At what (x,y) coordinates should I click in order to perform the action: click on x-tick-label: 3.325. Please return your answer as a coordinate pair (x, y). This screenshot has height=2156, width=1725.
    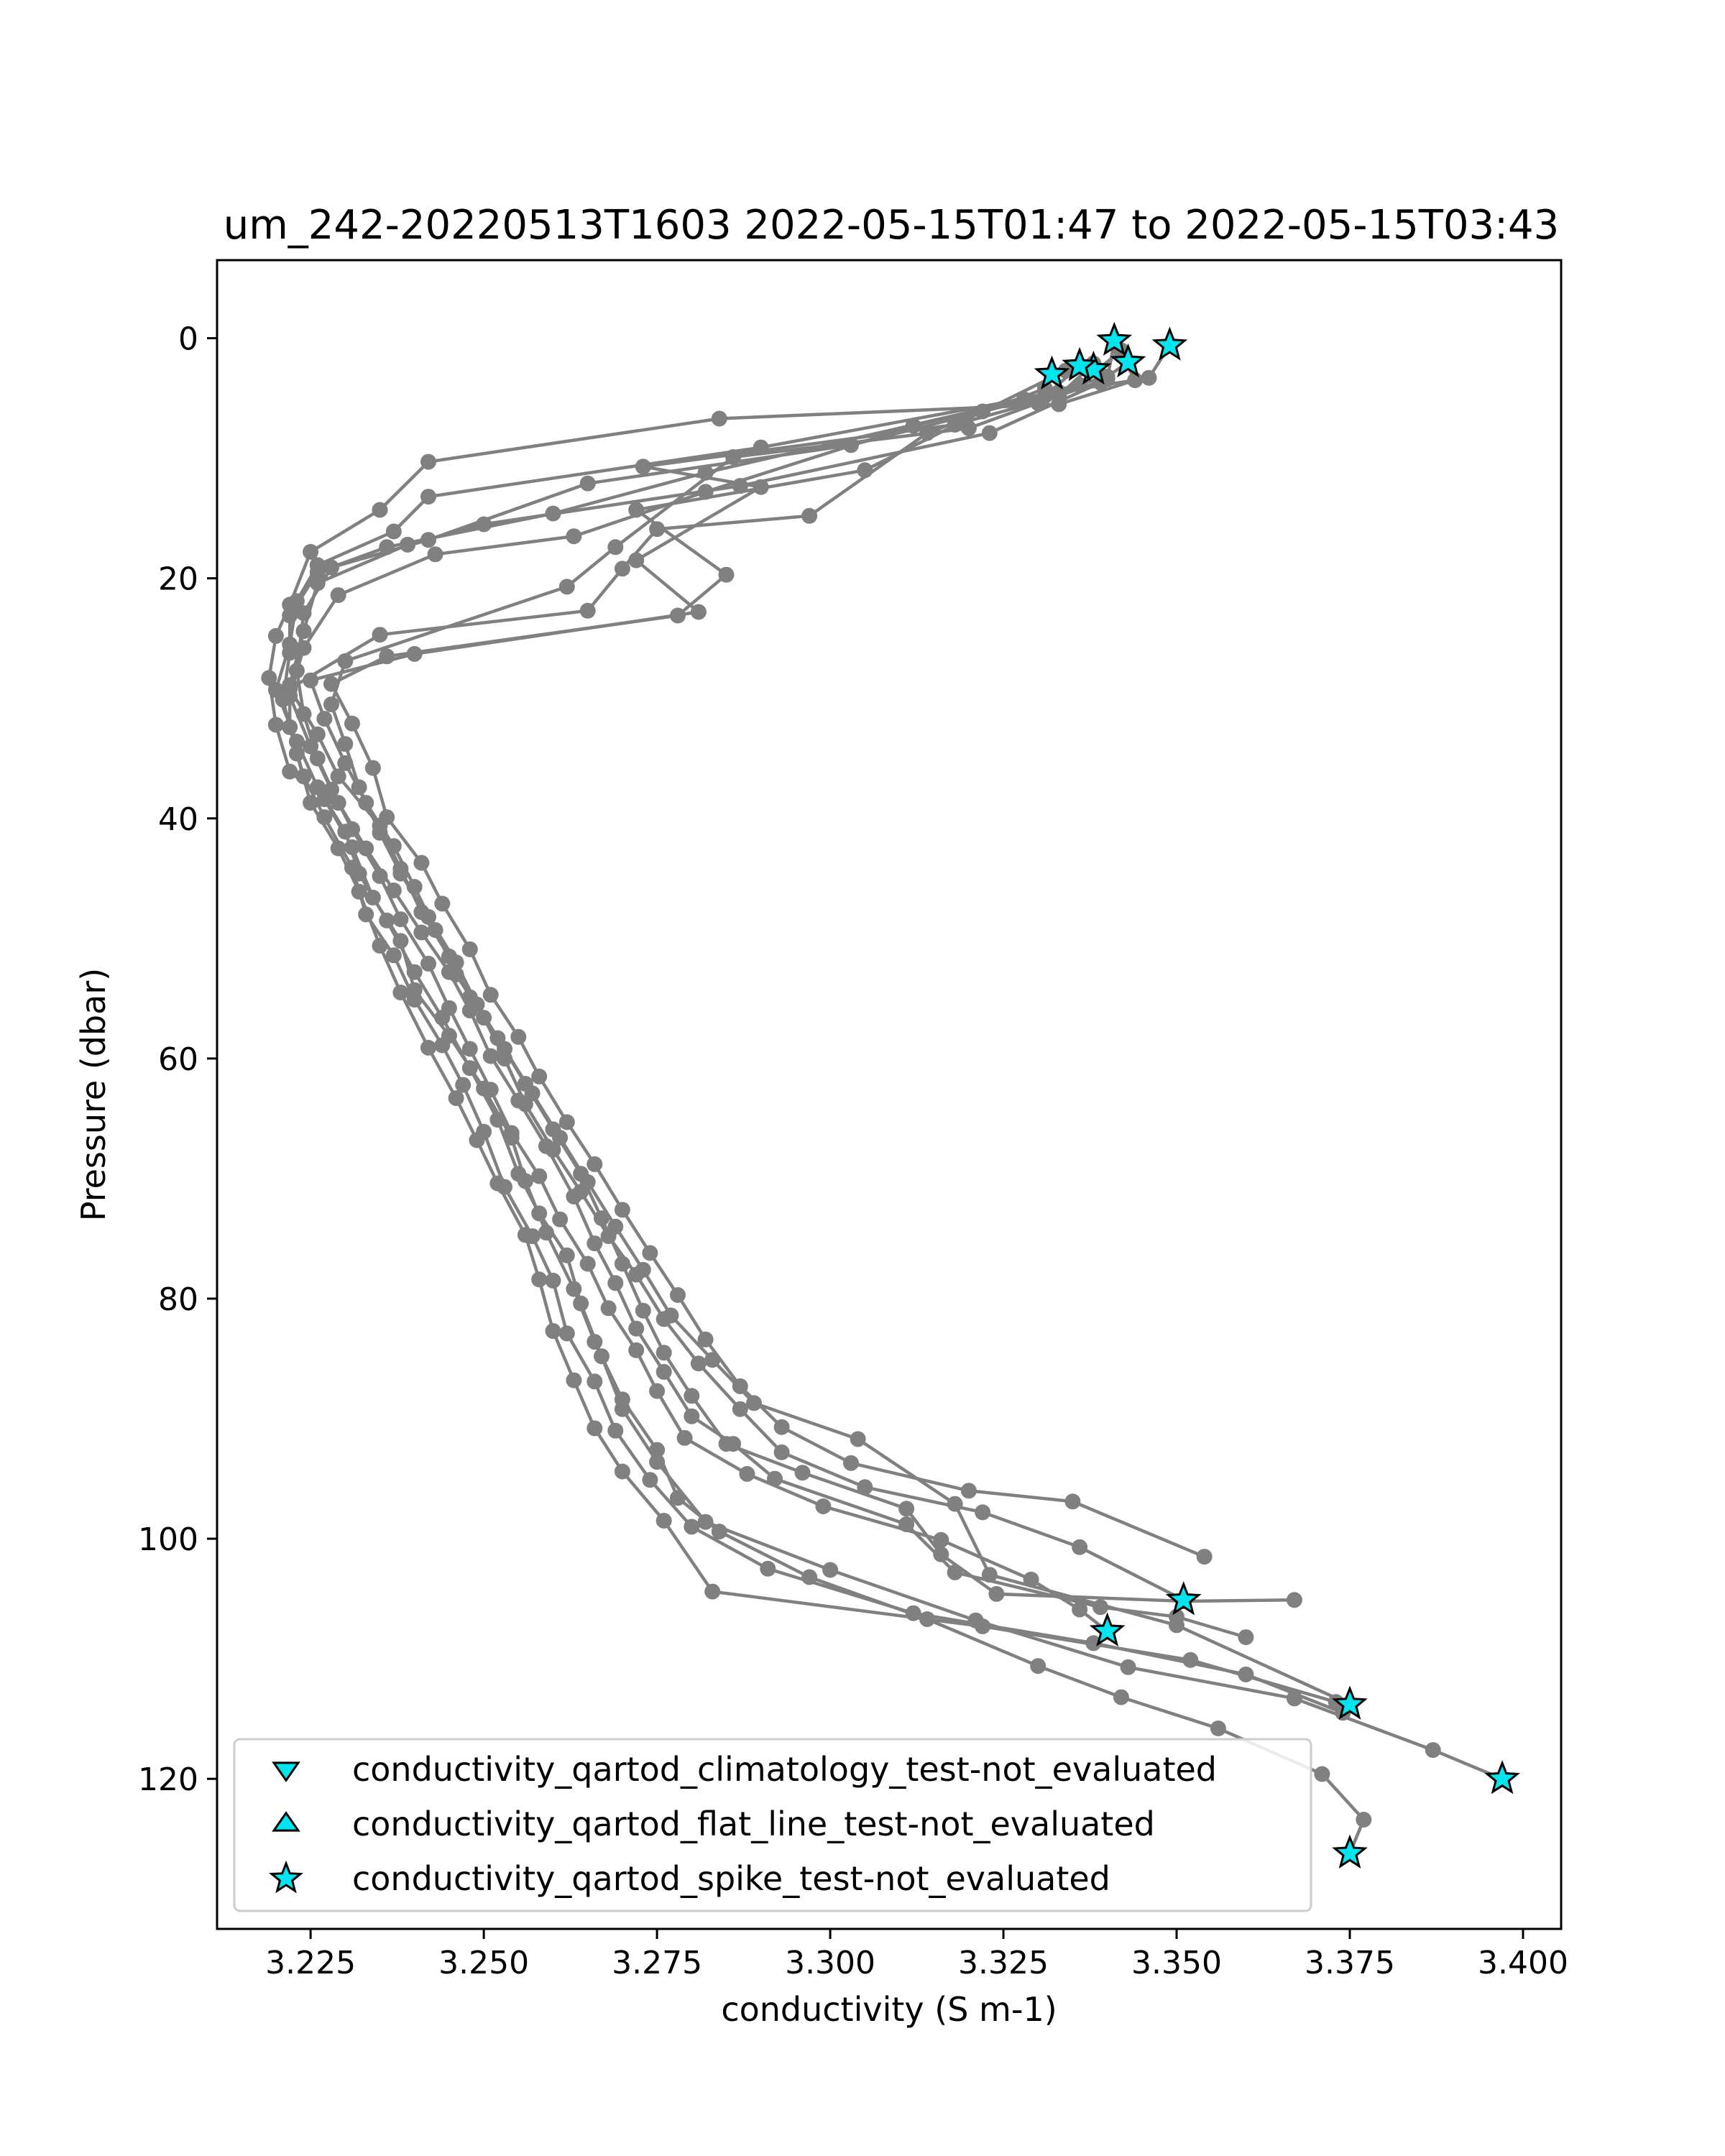
    Looking at the image, I should click on (1003, 1963).